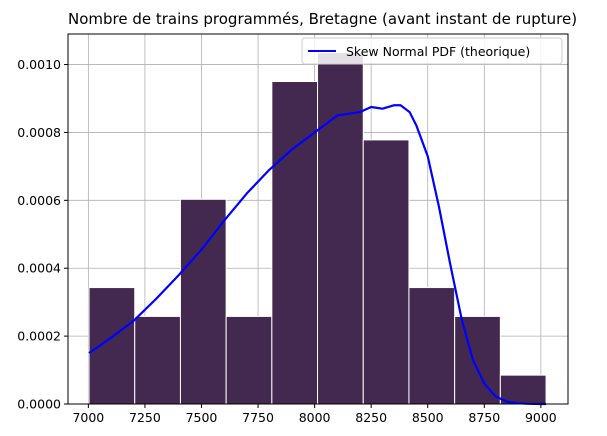 This screenshot has width=607, height=436. What do you see at coordinates (39, 200) in the screenshot?
I see `y-tick-label: 0.0006` at bounding box center [39, 200].